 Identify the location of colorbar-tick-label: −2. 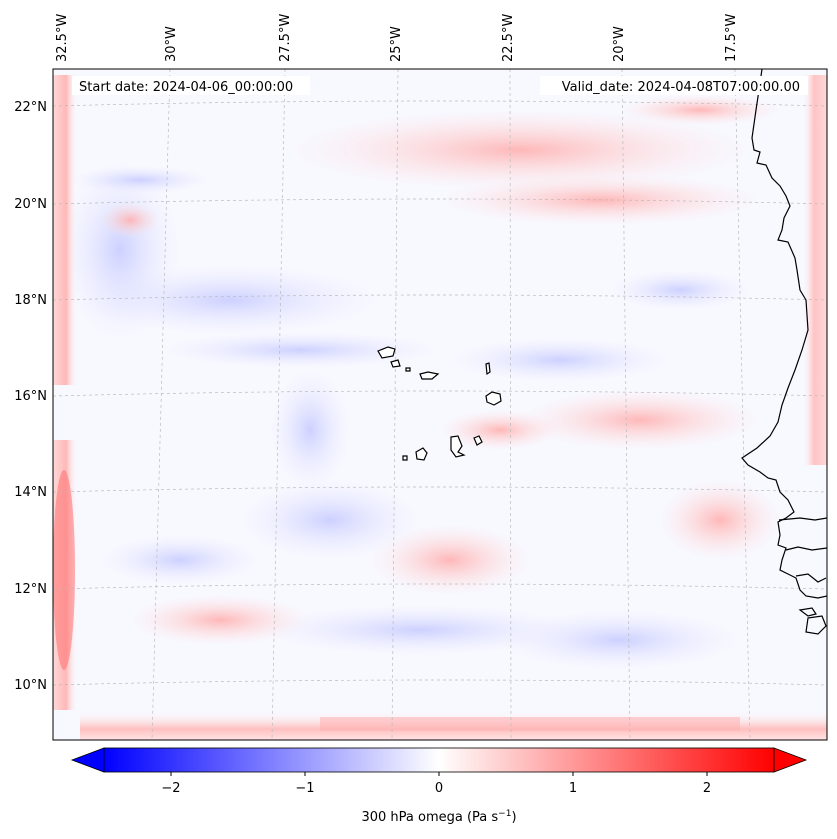
(170, 788).